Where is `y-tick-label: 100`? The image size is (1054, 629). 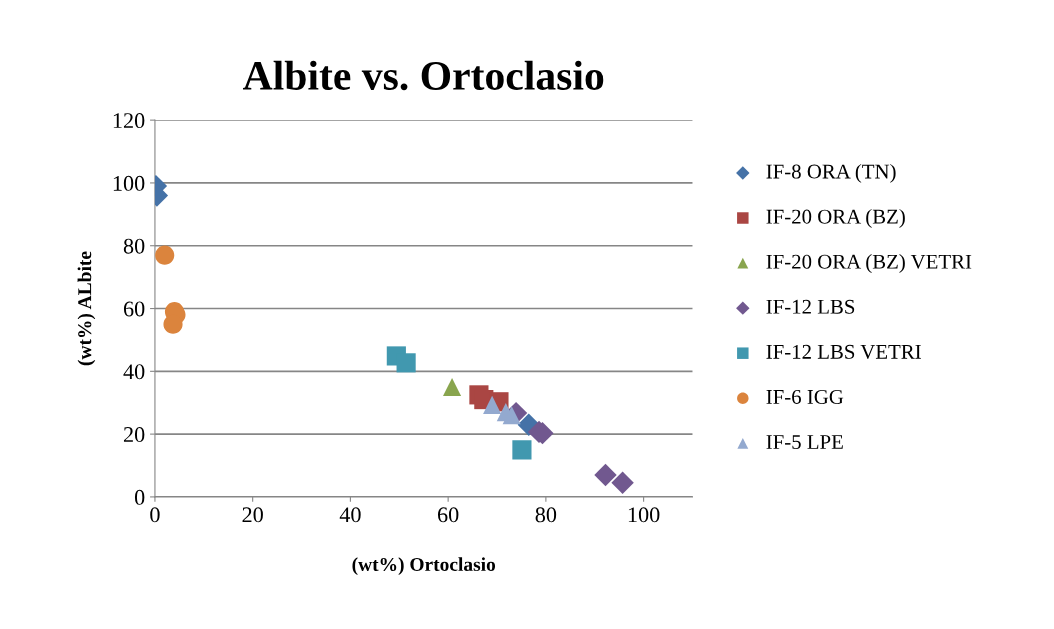
y-tick-label: 100 is located at coordinates (129, 183).